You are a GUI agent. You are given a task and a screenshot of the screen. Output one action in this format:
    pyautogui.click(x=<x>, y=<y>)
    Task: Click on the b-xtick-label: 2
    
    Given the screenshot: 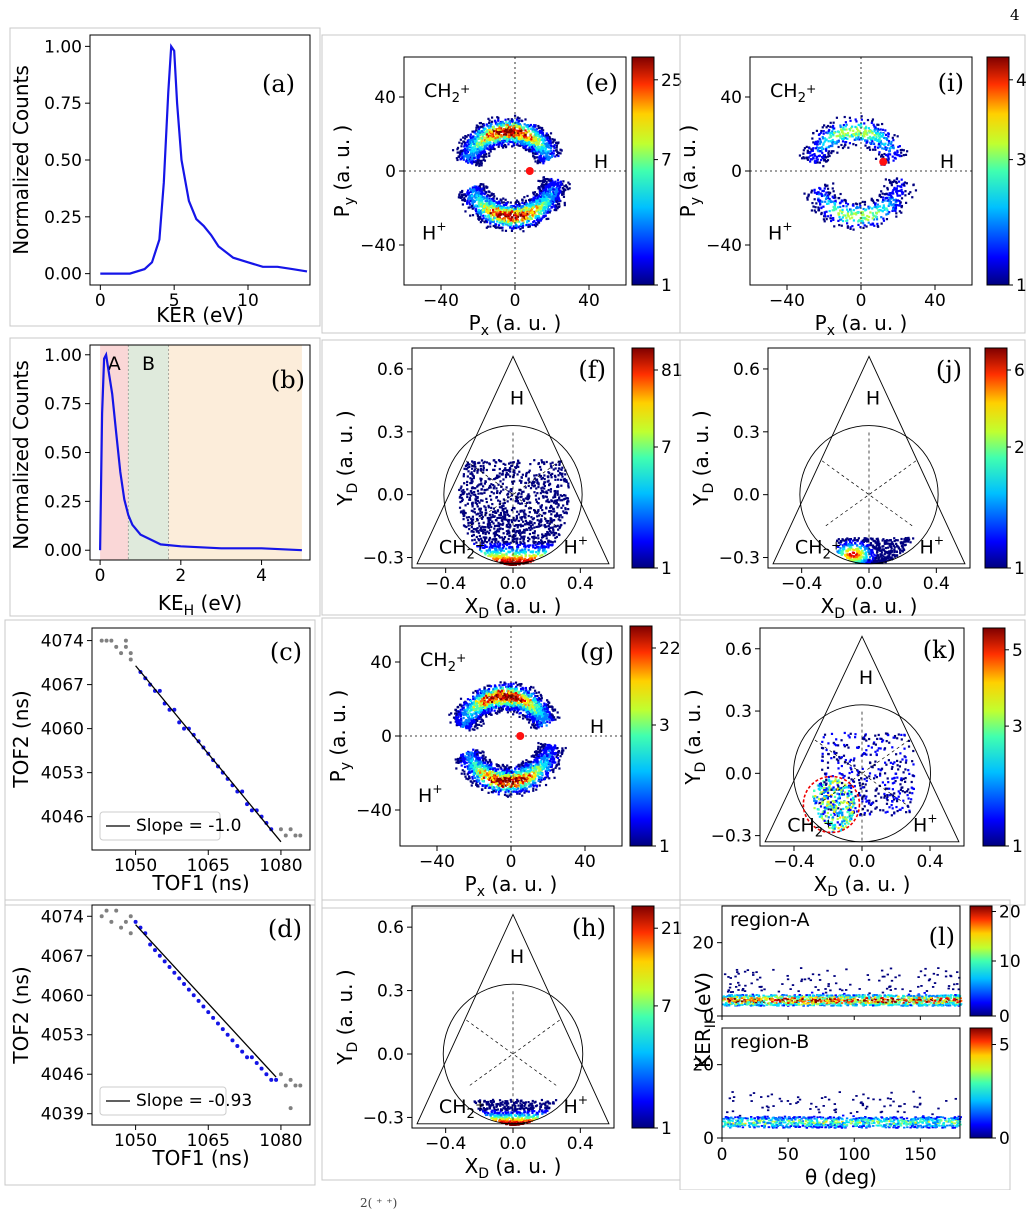 What is the action you would take?
    pyautogui.click(x=180, y=576)
    